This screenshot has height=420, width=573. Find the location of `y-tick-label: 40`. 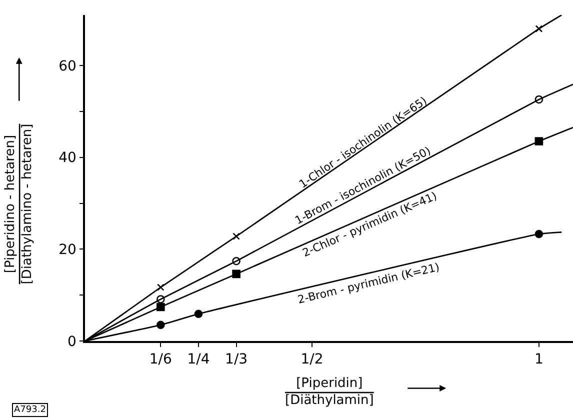

y-tick-label: 40 is located at coordinates (67, 158).